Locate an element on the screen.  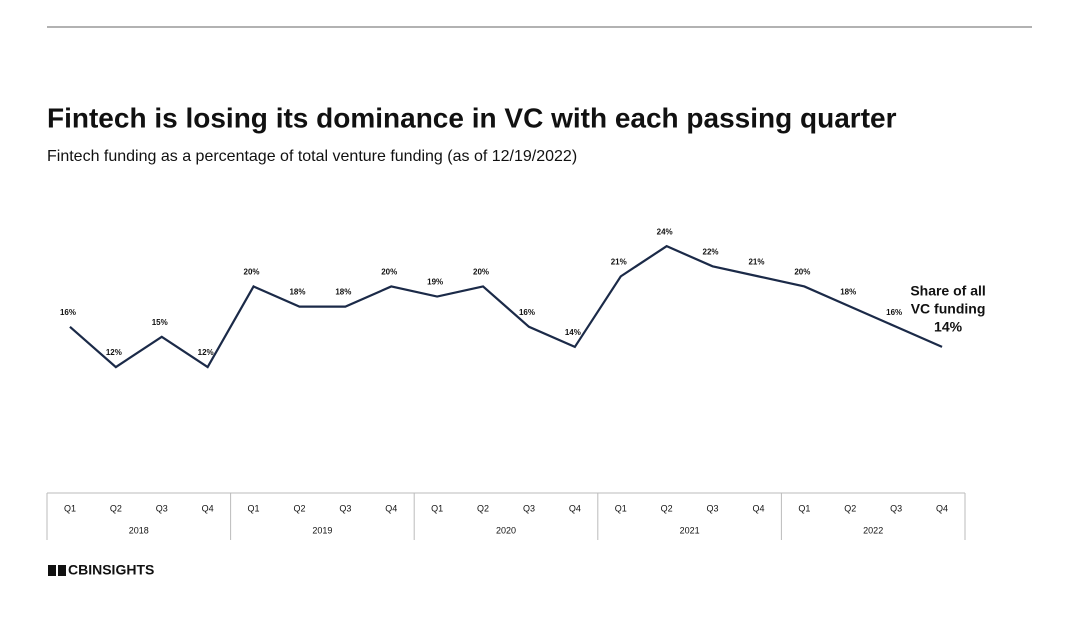
source-logo: CBINSIGHTS is located at coordinates (111, 570).